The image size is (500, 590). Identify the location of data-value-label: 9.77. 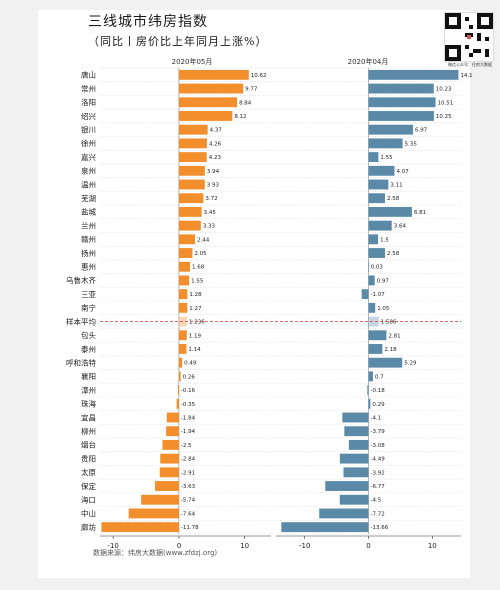
(251, 90).